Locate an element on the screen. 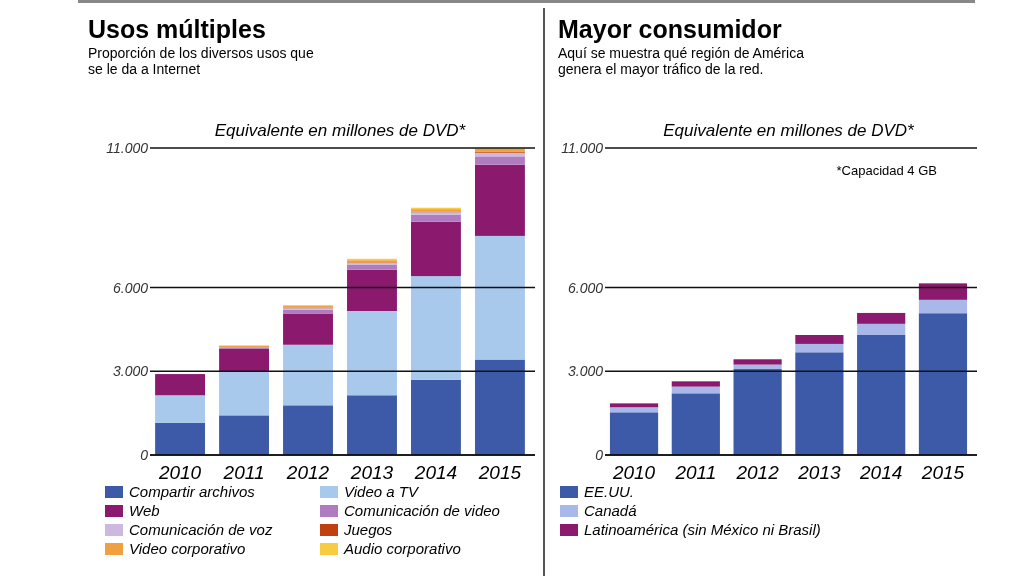  legend-label: Video corporativo is located at coordinates (187, 548).